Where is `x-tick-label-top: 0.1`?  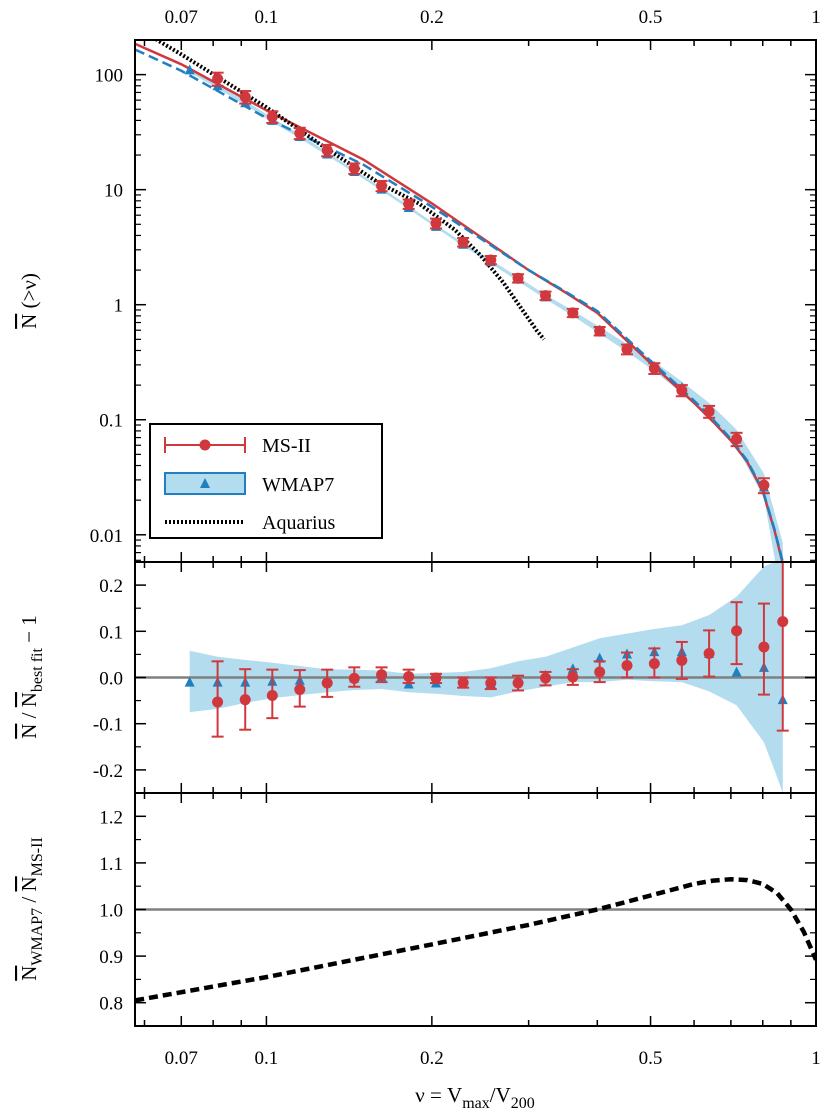 x-tick-label-top: 0.1 is located at coordinates (267, 17).